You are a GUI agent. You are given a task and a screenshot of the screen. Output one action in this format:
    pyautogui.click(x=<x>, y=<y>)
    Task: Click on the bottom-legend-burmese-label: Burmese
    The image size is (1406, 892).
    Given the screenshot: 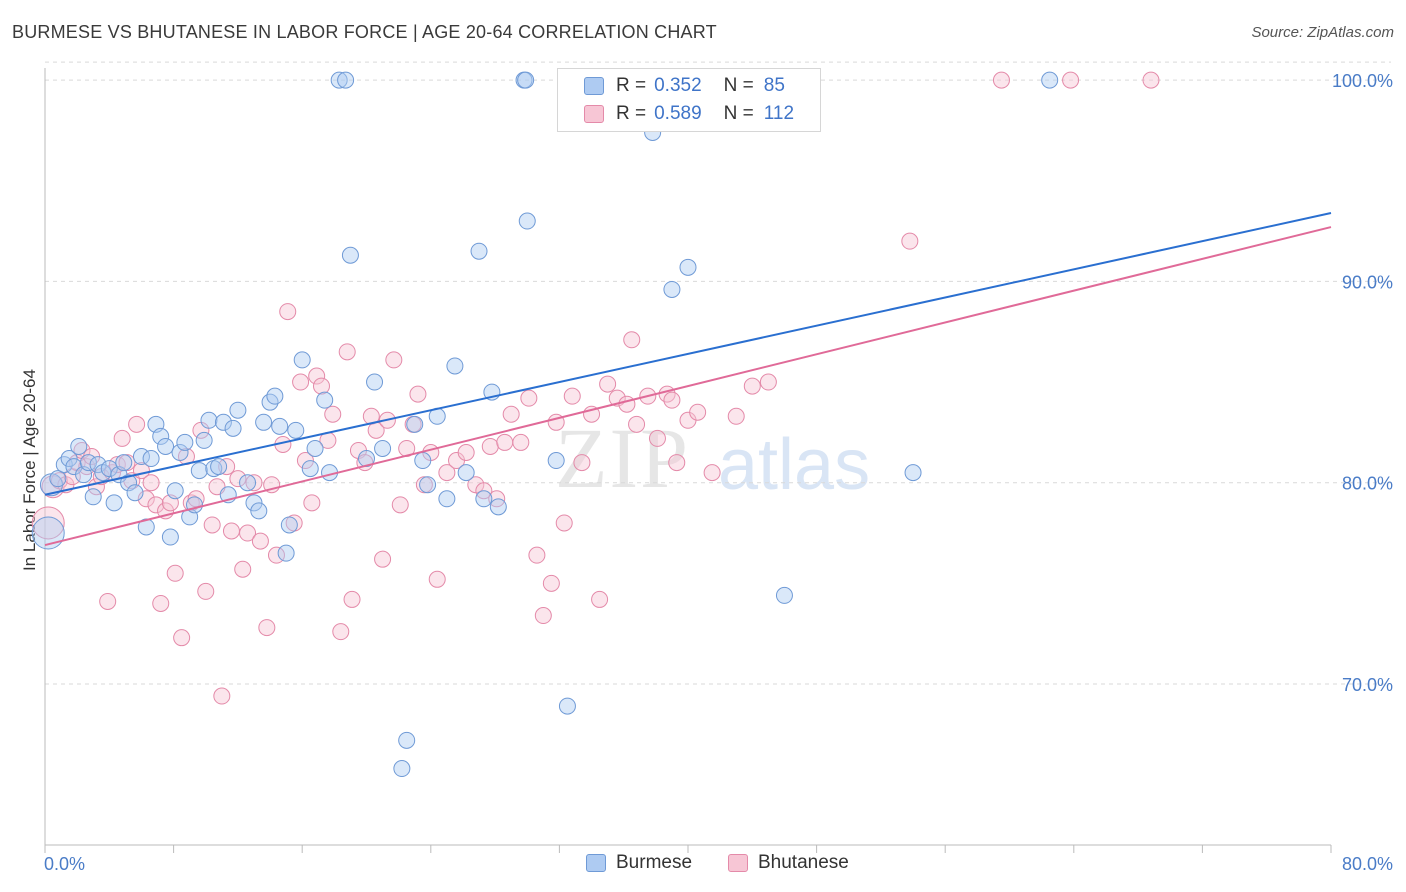 What is the action you would take?
    pyautogui.click(x=654, y=862)
    